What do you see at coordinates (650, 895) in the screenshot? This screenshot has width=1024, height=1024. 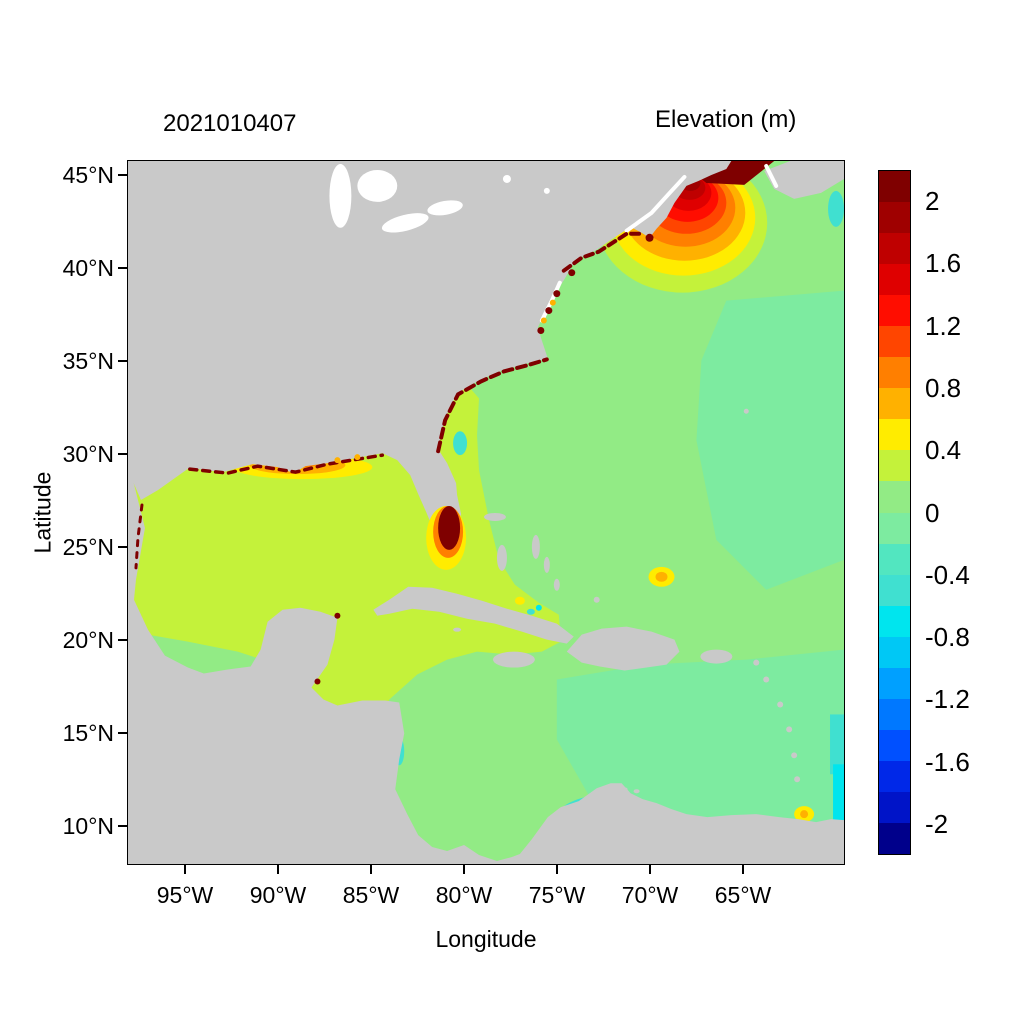 I see `x-tick-label: 70°W` at bounding box center [650, 895].